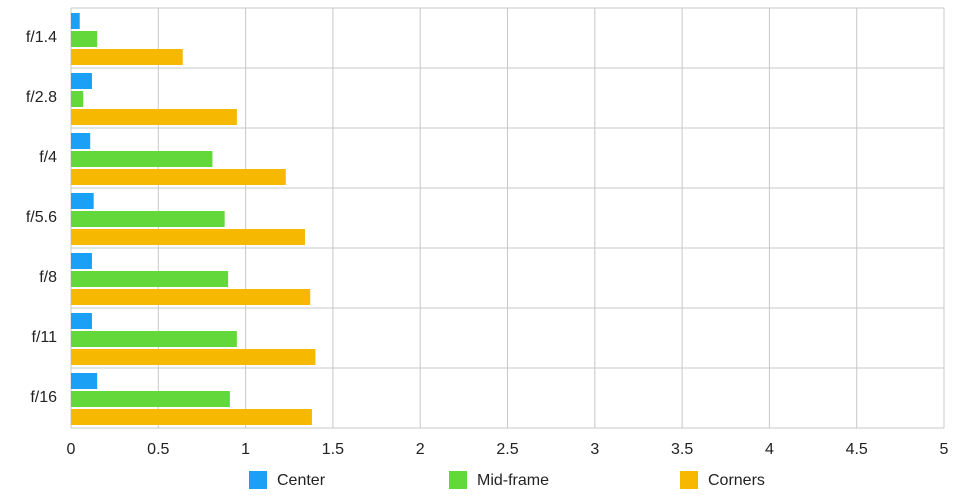 The width and height of the screenshot is (970, 502). Describe the element at coordinates (420, 449) in the screenshot. I see `x-tick-label: 2` at that location.